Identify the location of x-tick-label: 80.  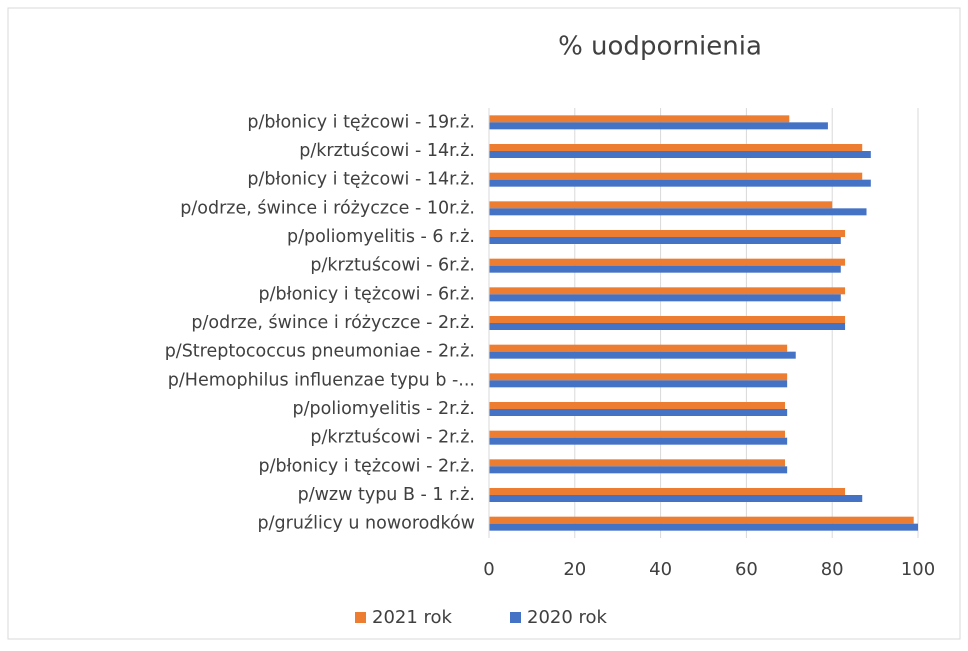
(832, 569).